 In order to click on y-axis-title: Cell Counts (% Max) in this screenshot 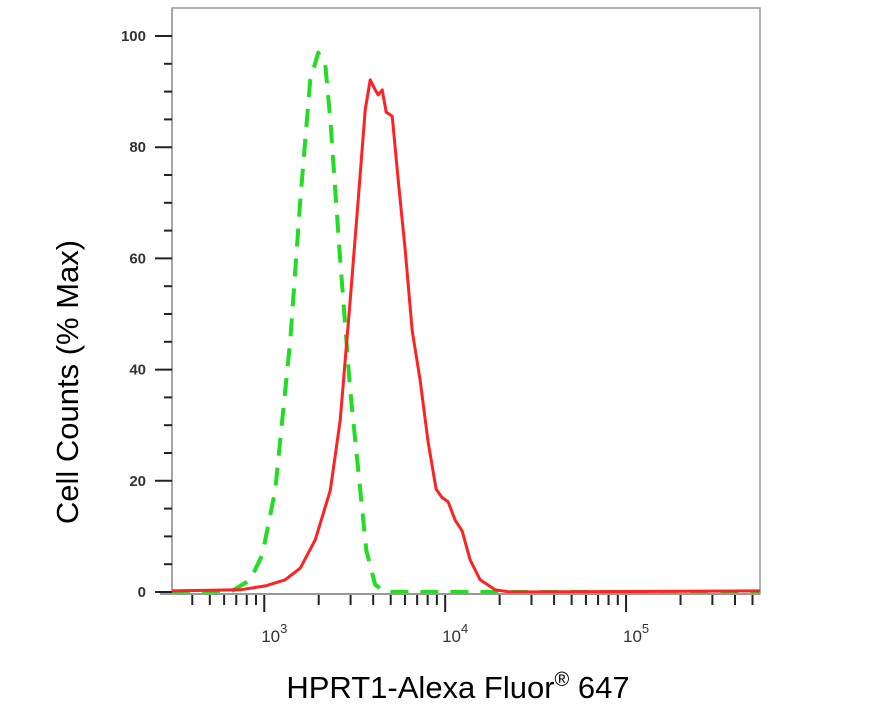, I will do `click(67, 382)`.